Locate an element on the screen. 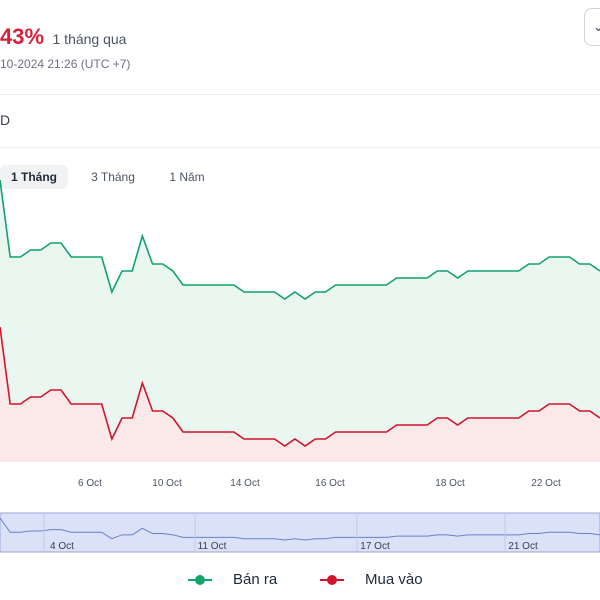  navigator-tick-label: 17 Oct is located at coordinates (375, 546).